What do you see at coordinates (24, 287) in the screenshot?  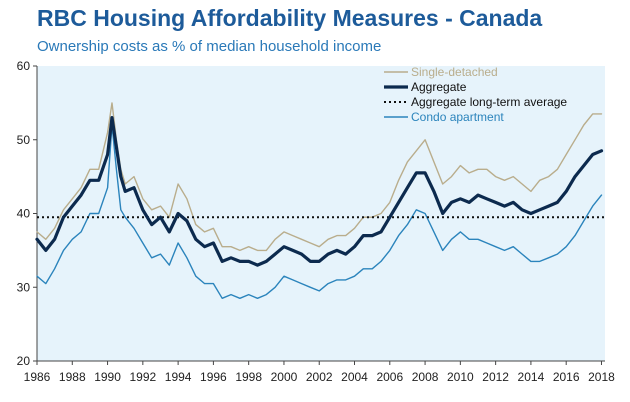 I see `y-tick-label: 30` at bounding box center [24, 287].